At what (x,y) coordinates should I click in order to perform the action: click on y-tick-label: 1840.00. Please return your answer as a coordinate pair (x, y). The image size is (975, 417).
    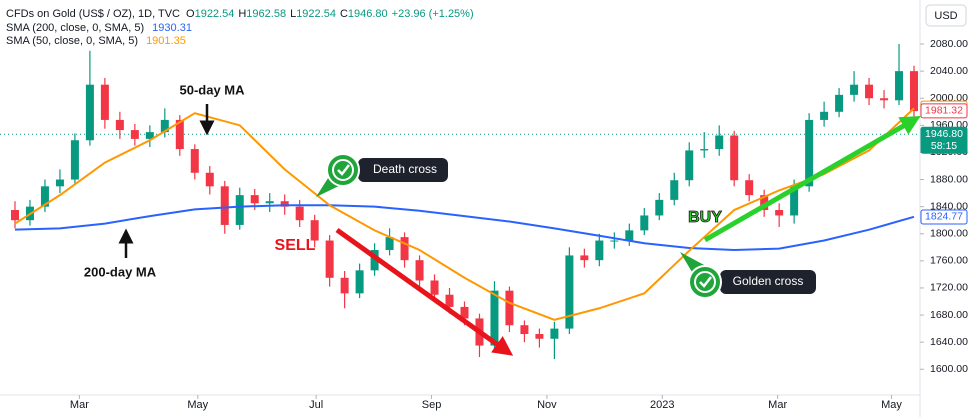
    Looking at the image, I should click on (949, 206).